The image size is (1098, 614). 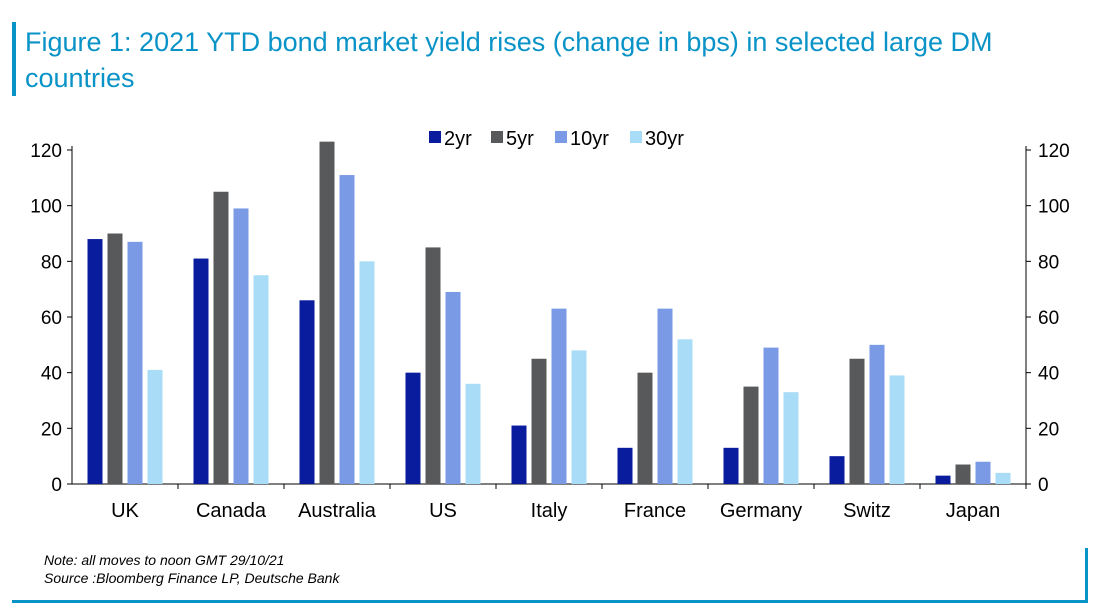 What do you see at coordinates (115, 358) in the screenshot?
I see `bar-5yr-UK` at bounding box center [115, 358].